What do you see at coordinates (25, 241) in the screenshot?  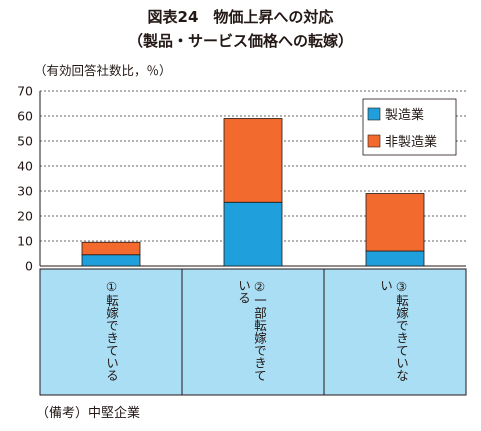 I see `y-tick-label: 10` at bounding box center [25, 241].